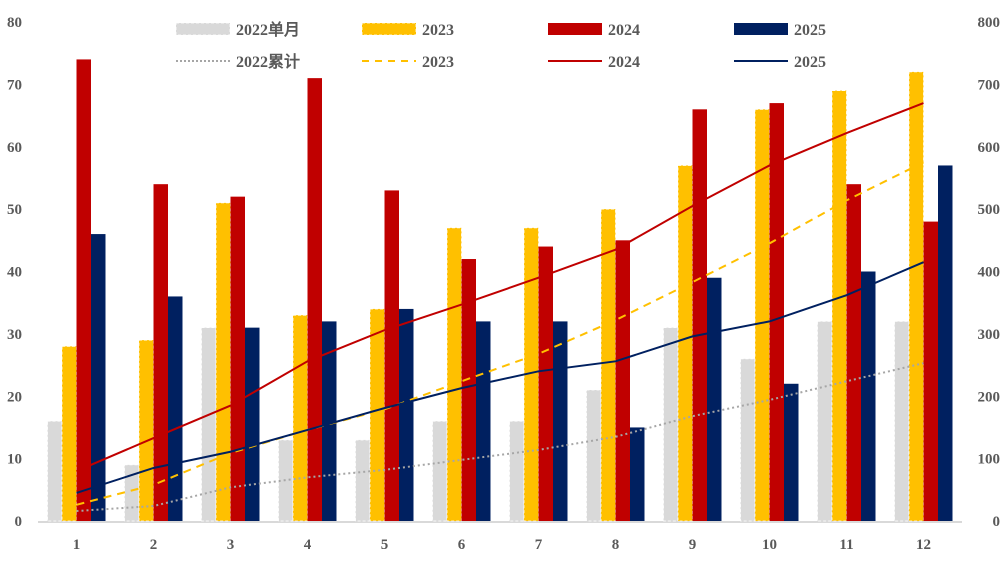 This screenshot has width=1006, height=583. Describe the element at coordinates (154, 545) in the screenshot. I see `x-tick-label: 2` at that location.